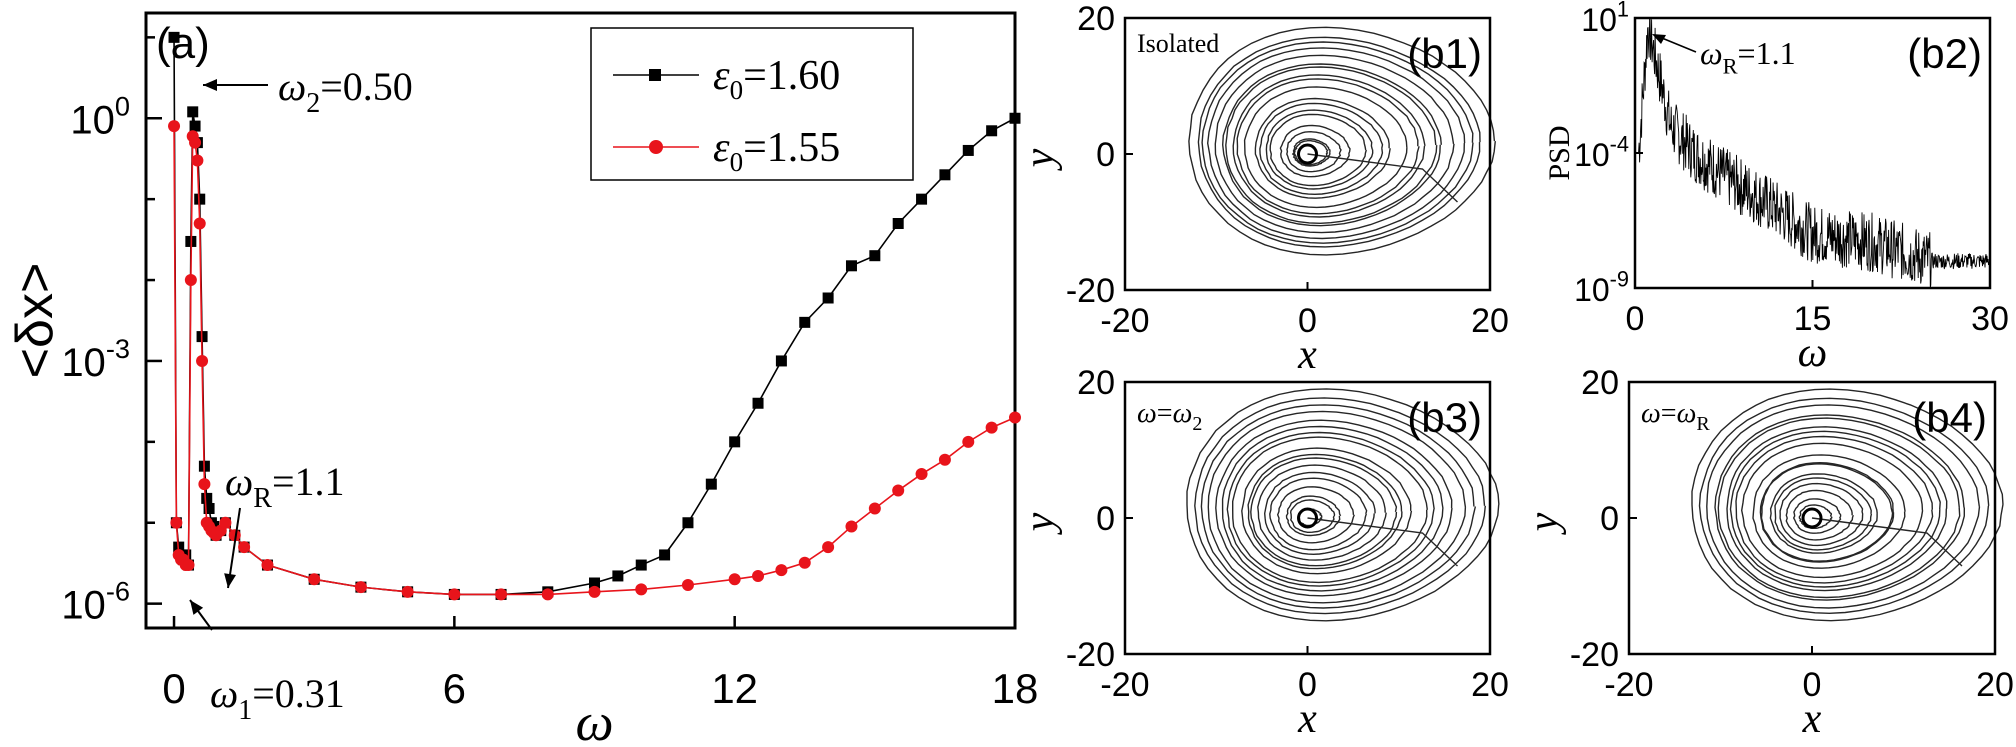 The height and width of the screenshot is (747, 2016). I want to click on panel-a-legend, so click(752, 104).